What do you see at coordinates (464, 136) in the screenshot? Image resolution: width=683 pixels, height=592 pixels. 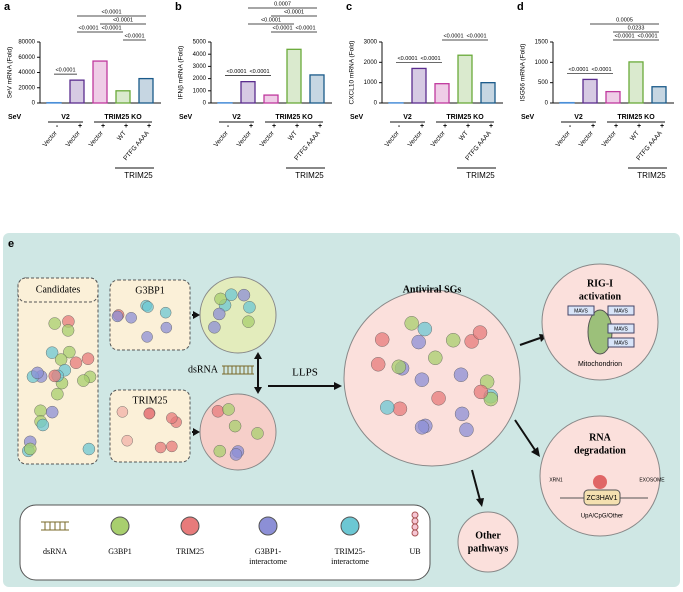 I see `x-tick-label: WT` at bounding box center [464, 136].